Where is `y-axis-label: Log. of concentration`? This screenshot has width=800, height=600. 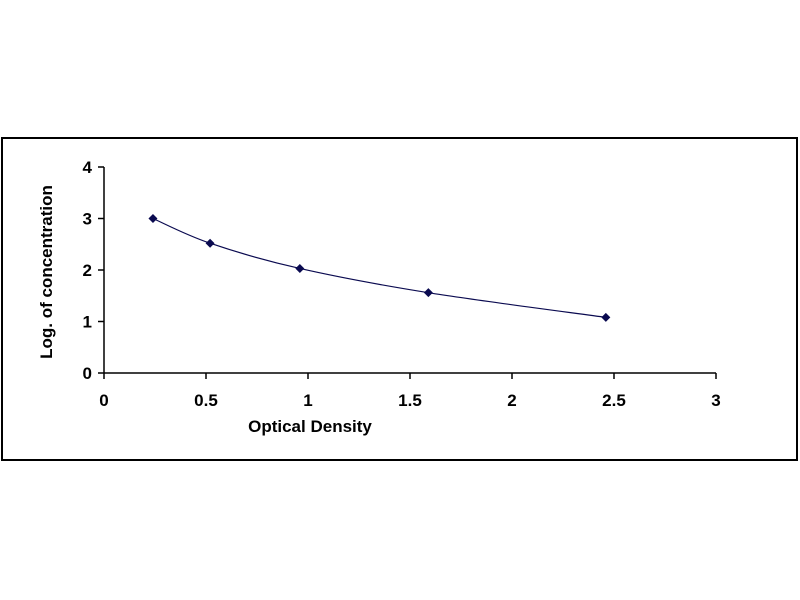
y-axis-label: Log. of concentration is located at coordinates (46, 272).